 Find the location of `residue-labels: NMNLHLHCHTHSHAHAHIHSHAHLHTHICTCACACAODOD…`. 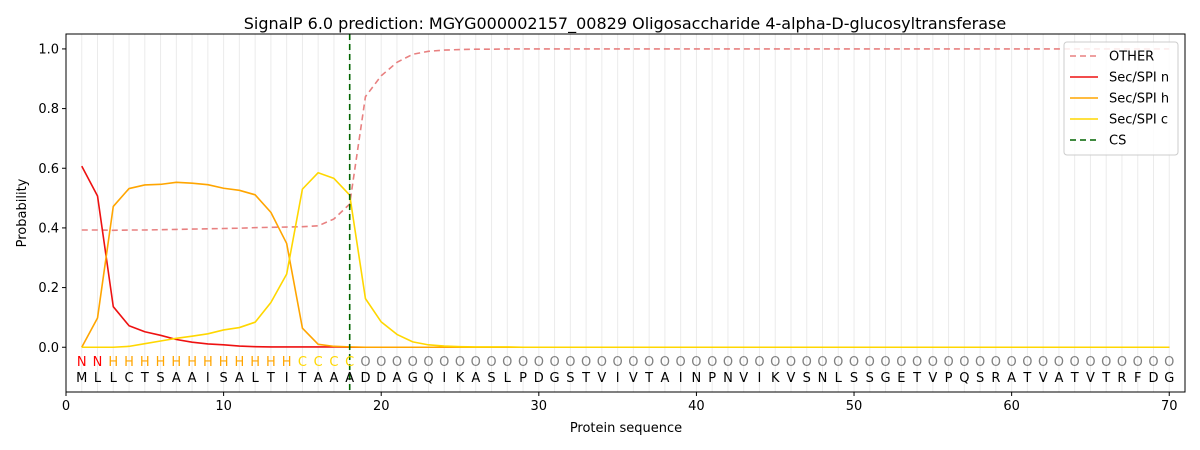

residue-labels: NMNLHLHCHTHSHAHAHIHSHAHLHTHICTCACACAODOD… is located at coordinates (625, 370).